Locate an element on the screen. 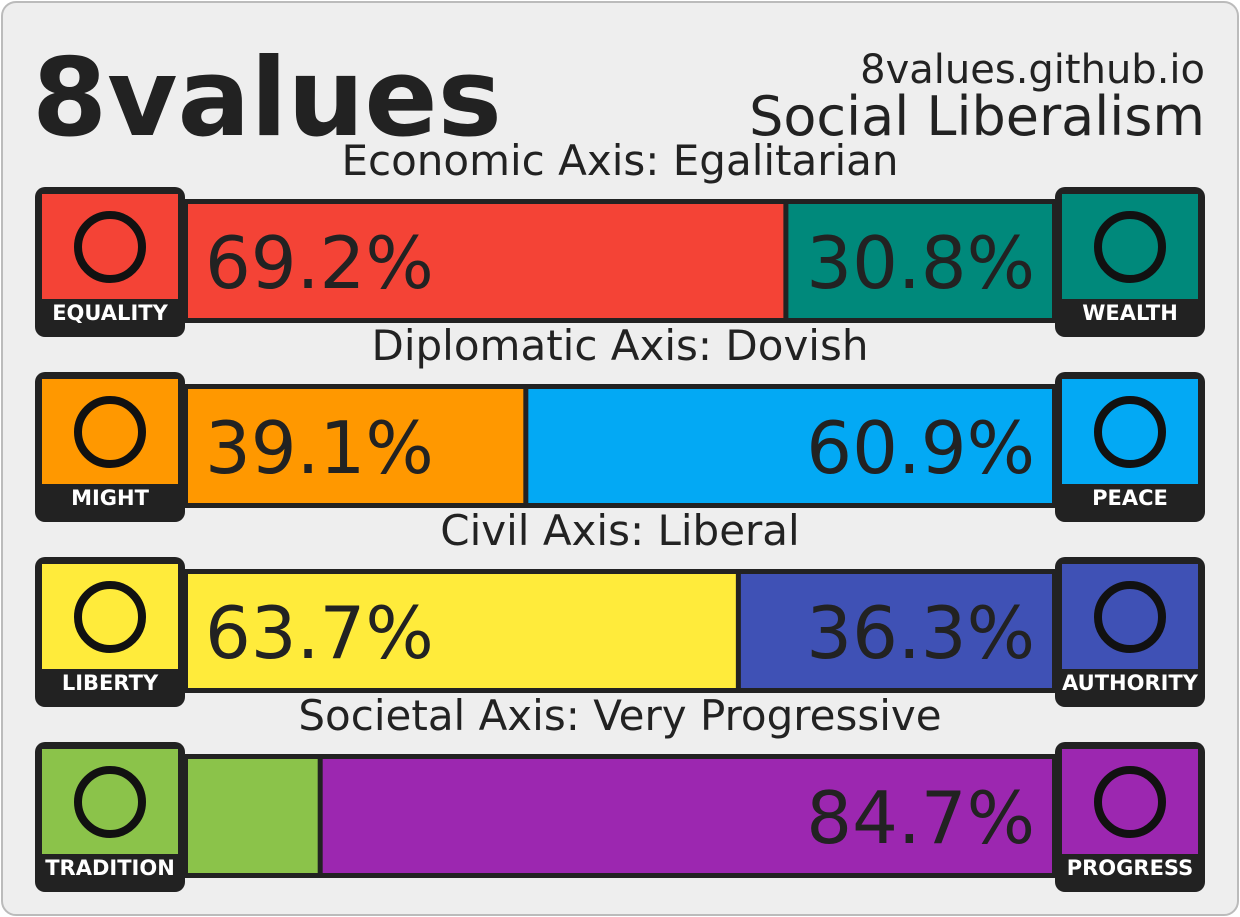 The height and width of the screenshot is (917, 1240). icon-label: LIBERTY is located at coordinates (110, 683).